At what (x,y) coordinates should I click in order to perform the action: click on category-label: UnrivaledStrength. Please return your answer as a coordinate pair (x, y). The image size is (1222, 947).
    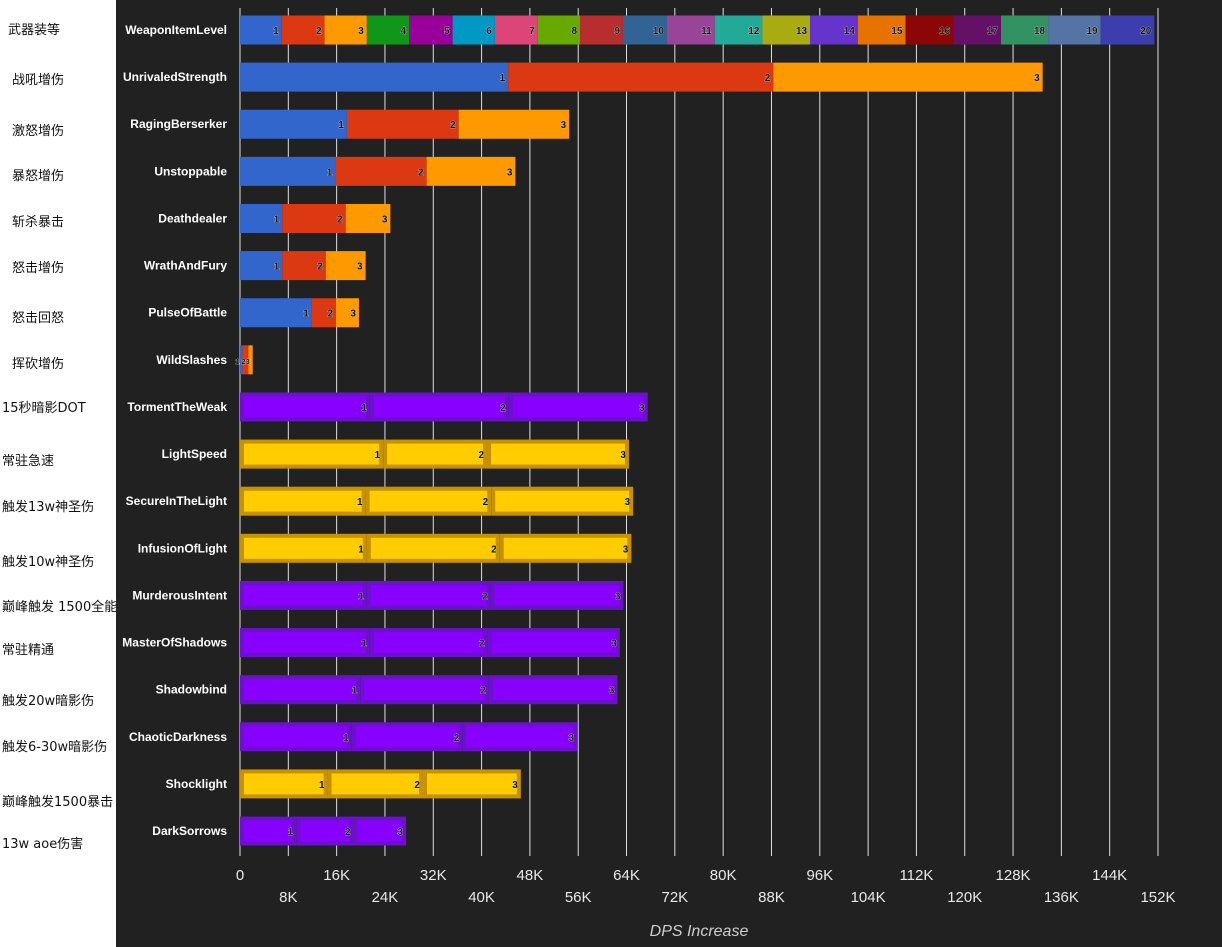
    Looking at the image, I should click on (175, 77).